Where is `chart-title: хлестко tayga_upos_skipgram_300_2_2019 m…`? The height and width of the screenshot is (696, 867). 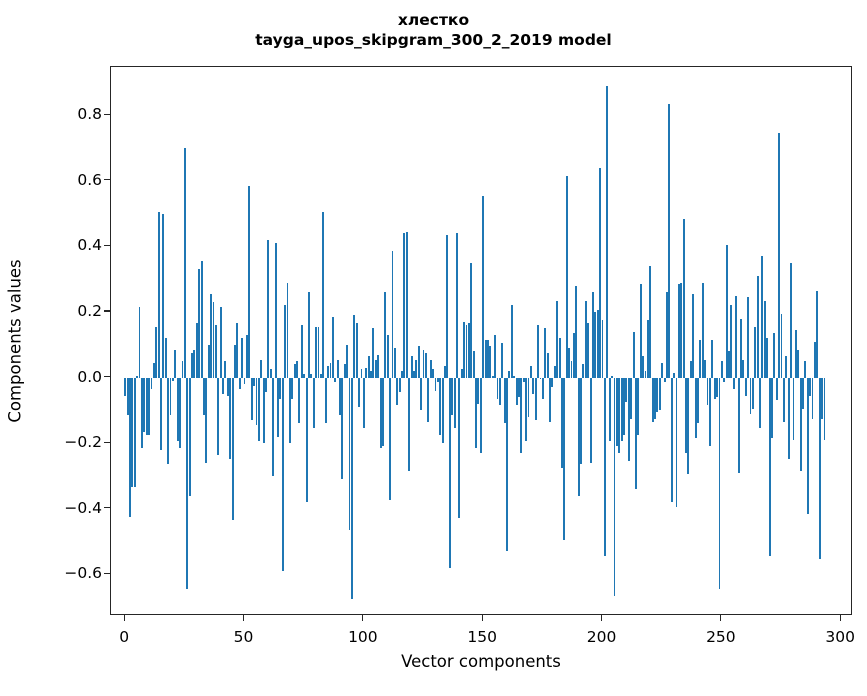 chart-title: хлестко tayga_upos_skipgram_300_2_2019 m… is located at coordinates (433, 30).